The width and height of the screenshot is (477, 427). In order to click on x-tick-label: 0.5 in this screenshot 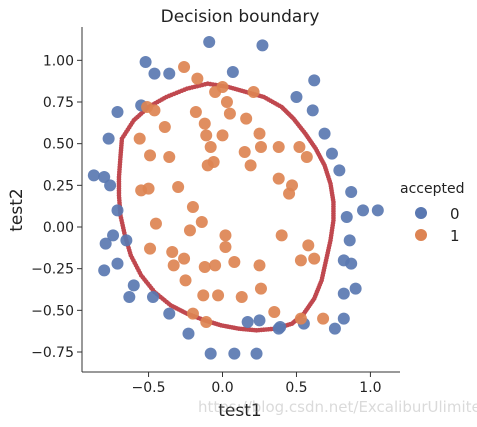, I will do `click(296, 388)`.